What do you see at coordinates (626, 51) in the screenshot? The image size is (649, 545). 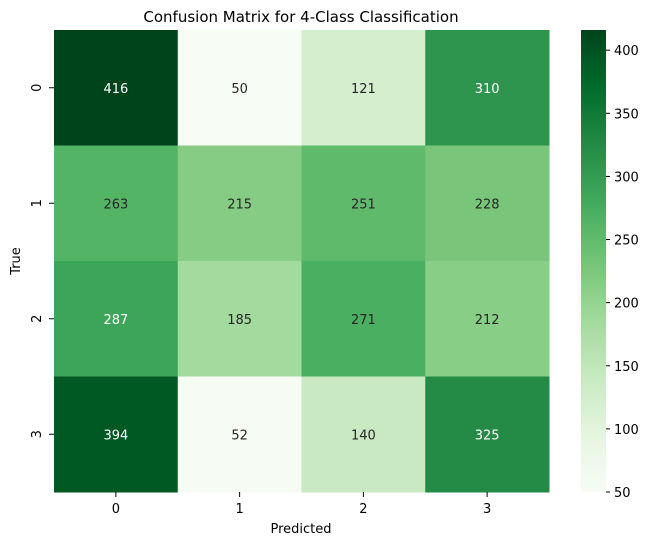 I see `colorbar-tick-label: 400` at bounding box center [626, 51].